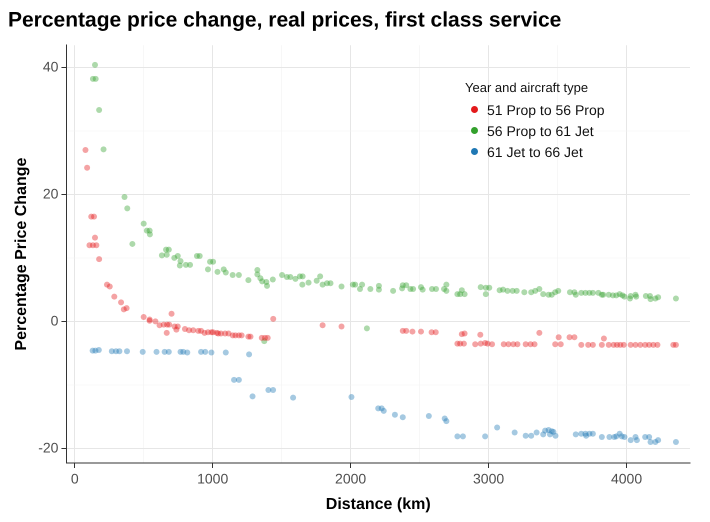  What do you see at coordinates (21, 254) in the screenshot?
I see `y-axis-title: Percentage Price Change` at bounding box center [21, 254].